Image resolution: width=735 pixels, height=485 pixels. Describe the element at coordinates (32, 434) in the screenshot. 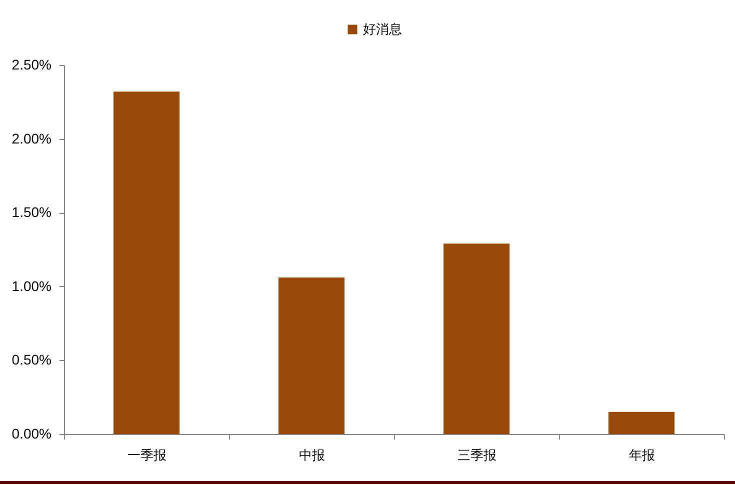

I see `y-tick-label: 0.00%` at that location.